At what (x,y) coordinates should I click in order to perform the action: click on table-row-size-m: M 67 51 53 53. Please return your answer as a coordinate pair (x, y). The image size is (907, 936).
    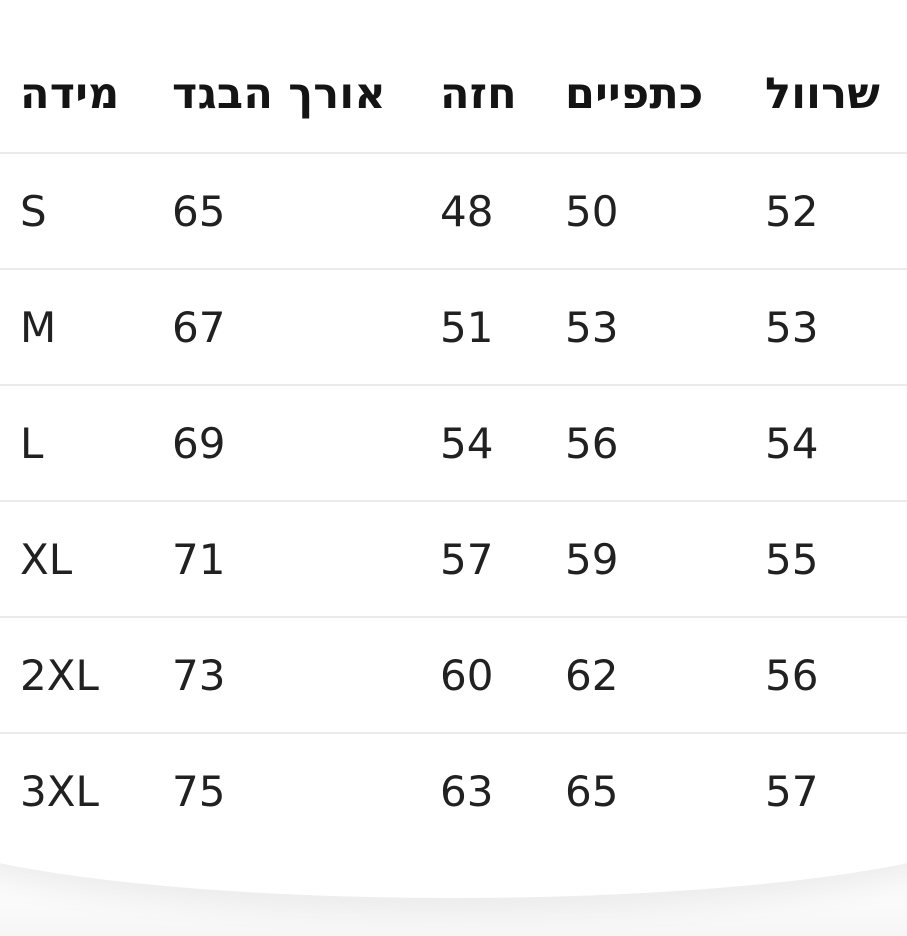
    Looking at the image, I should click on (453, 326).